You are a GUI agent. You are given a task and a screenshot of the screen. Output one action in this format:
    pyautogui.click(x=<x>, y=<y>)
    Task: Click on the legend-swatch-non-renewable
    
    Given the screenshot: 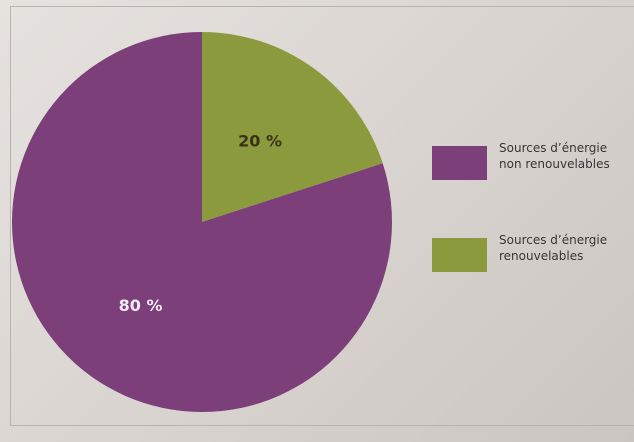 What is the action you would take?
    pyautogui.click(x=459, y=163)
    